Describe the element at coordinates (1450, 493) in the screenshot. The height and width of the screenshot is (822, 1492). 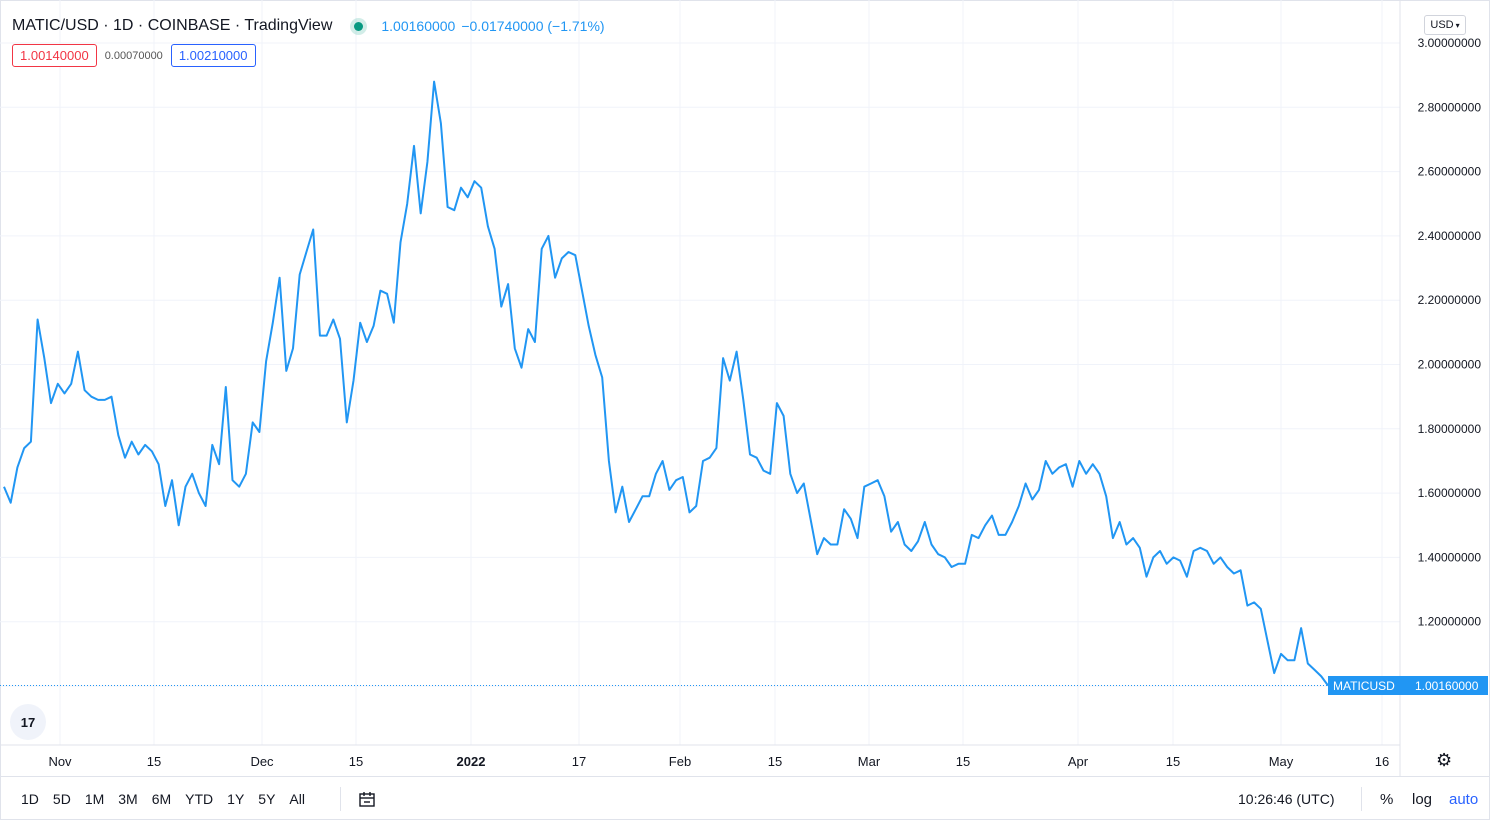
I see `price-tick-label: 1.60000000` at that location.